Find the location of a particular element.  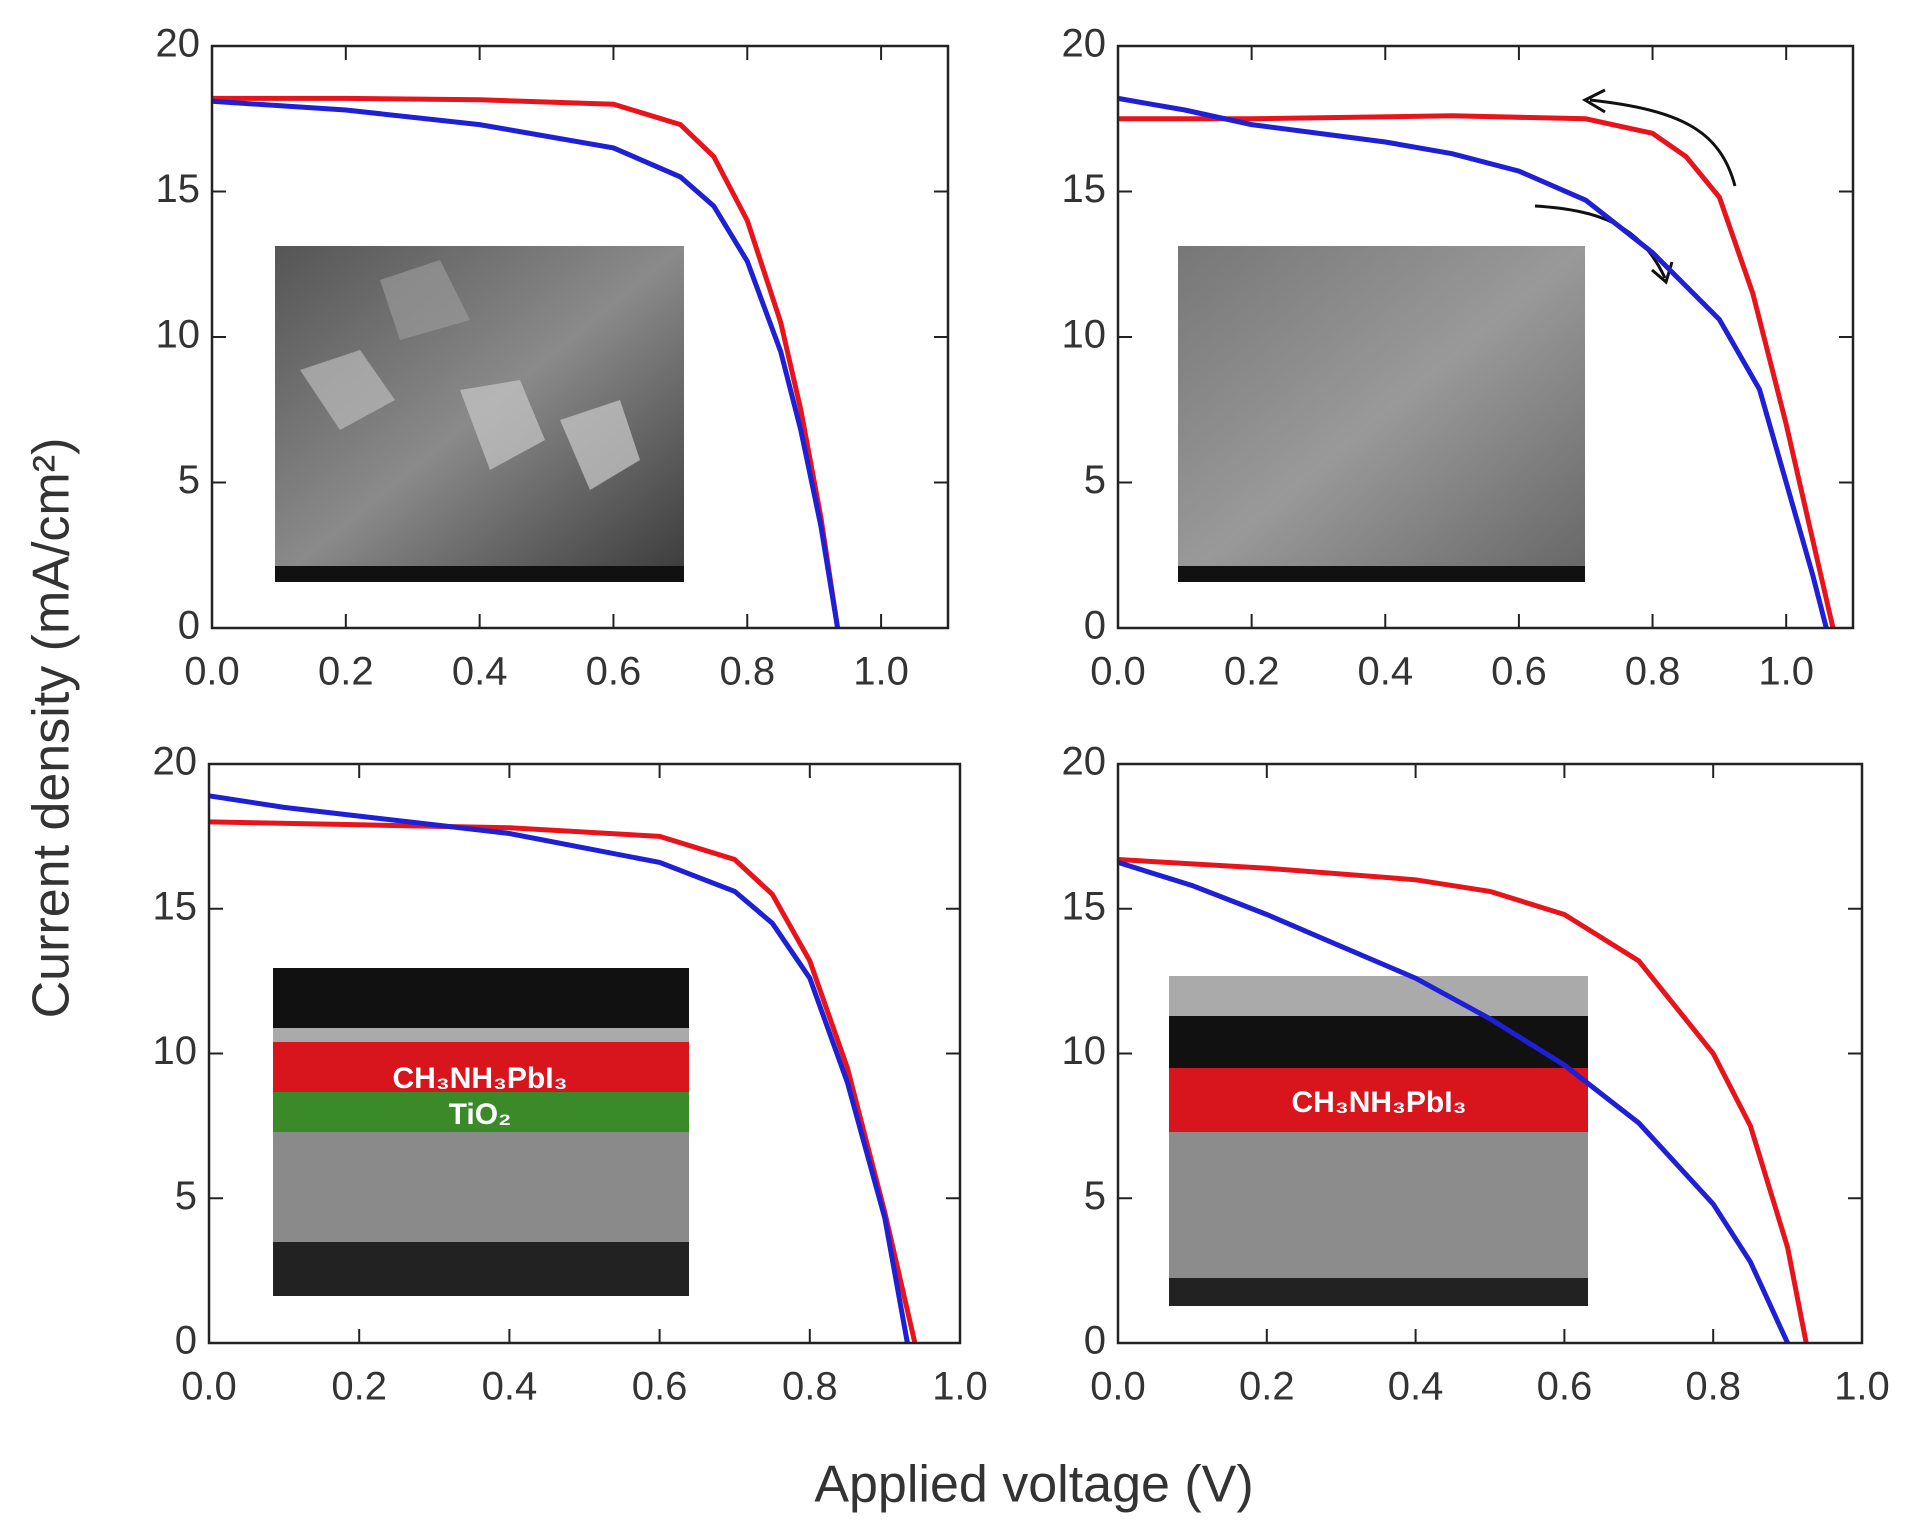

y-axis-label: Current density (mA/cm²) is located at coordinates (52, 728).